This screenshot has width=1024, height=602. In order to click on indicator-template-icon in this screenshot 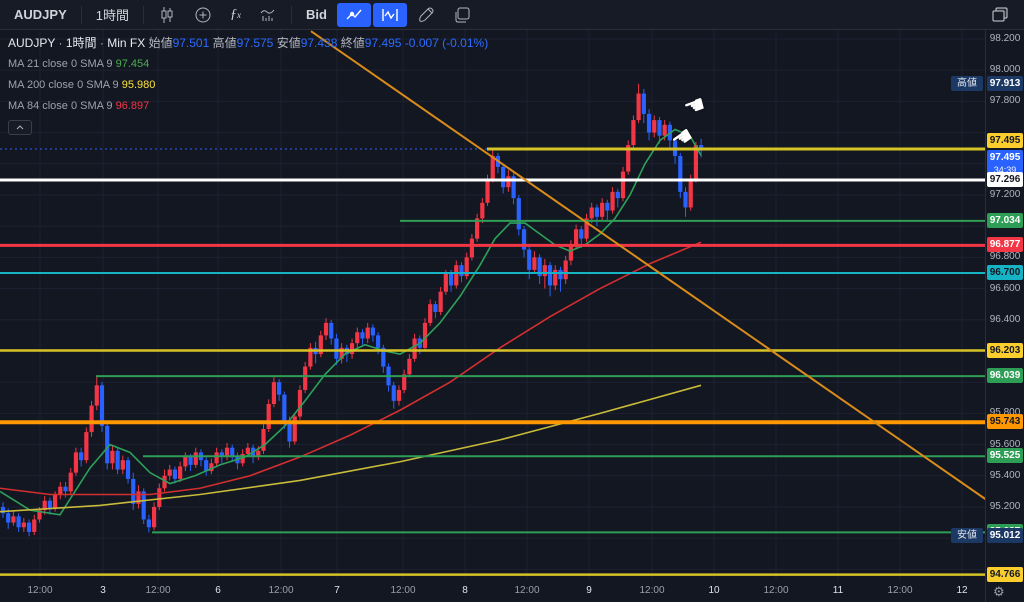, I will do `click(268, 15)`.